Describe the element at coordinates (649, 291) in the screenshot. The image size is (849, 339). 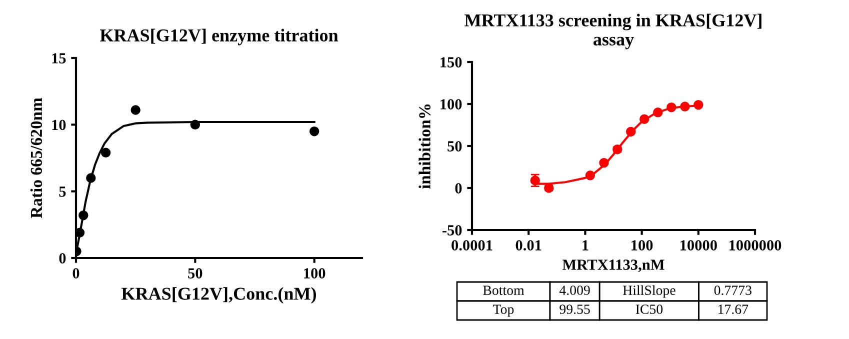
I see `text: HillSlope` at that location.